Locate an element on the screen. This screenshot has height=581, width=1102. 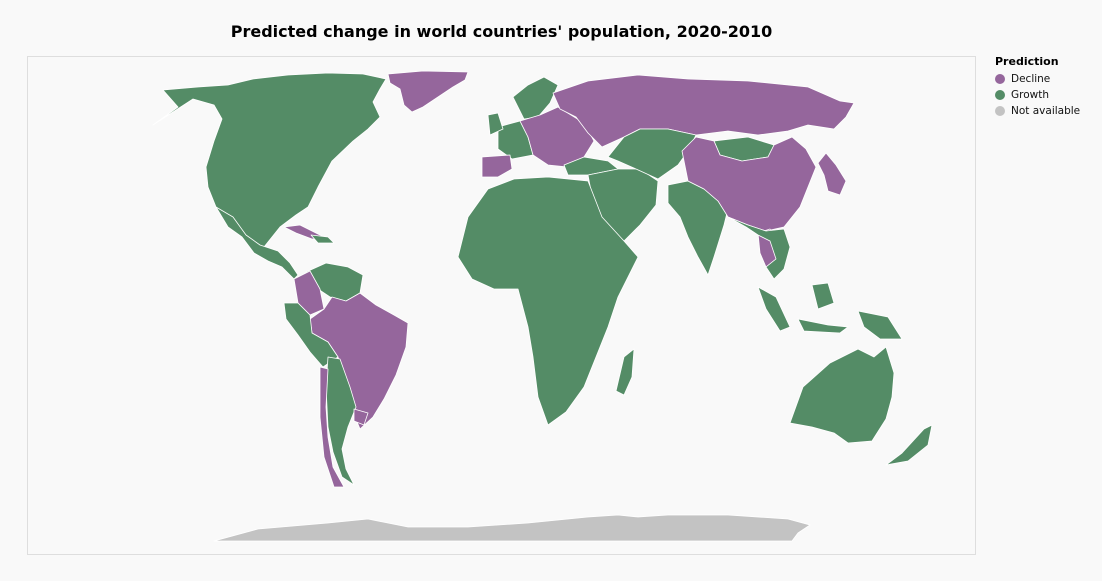
legend-swatch-growth is located at coordinates (1000, 95).